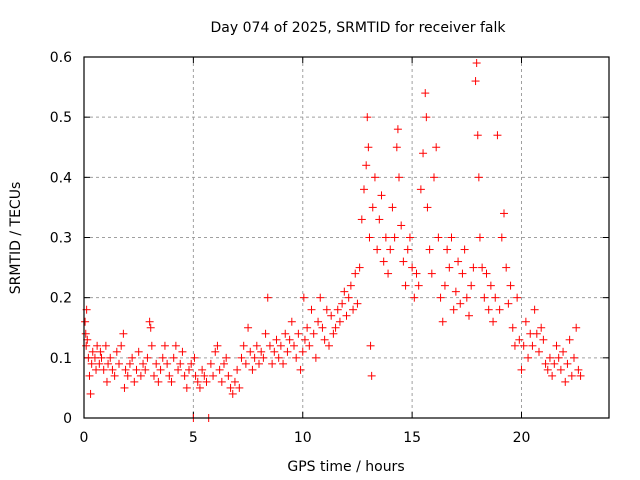 The image size is (640, 480). What do you see at coordinates (61, 118) in the screenshot?
I see `y-tick-label: 0.5` at bounding box center [61, 118].